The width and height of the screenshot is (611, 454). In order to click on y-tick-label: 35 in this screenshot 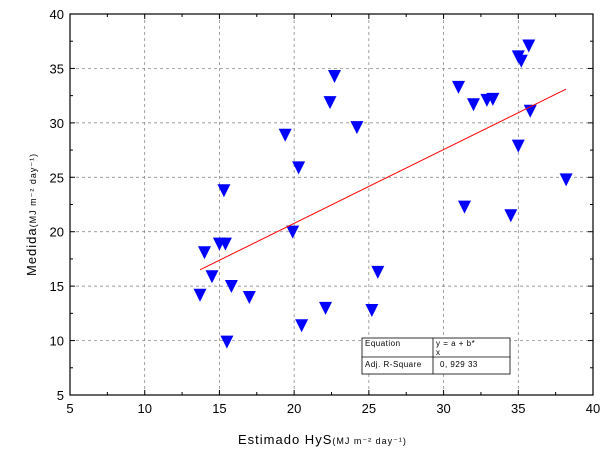, I will do `click(57, 68)`.